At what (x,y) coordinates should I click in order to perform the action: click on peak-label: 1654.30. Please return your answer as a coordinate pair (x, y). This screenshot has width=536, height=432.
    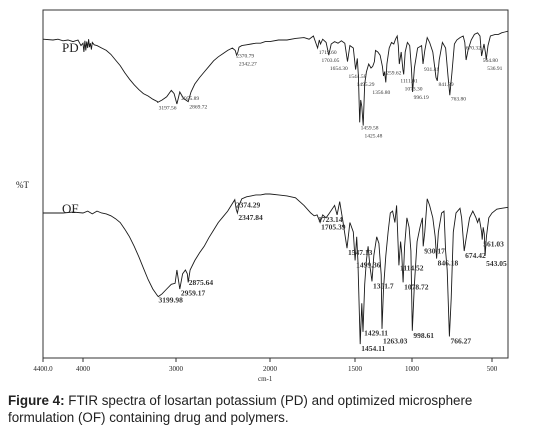
    Looking at the image, I should click on (339, 69).